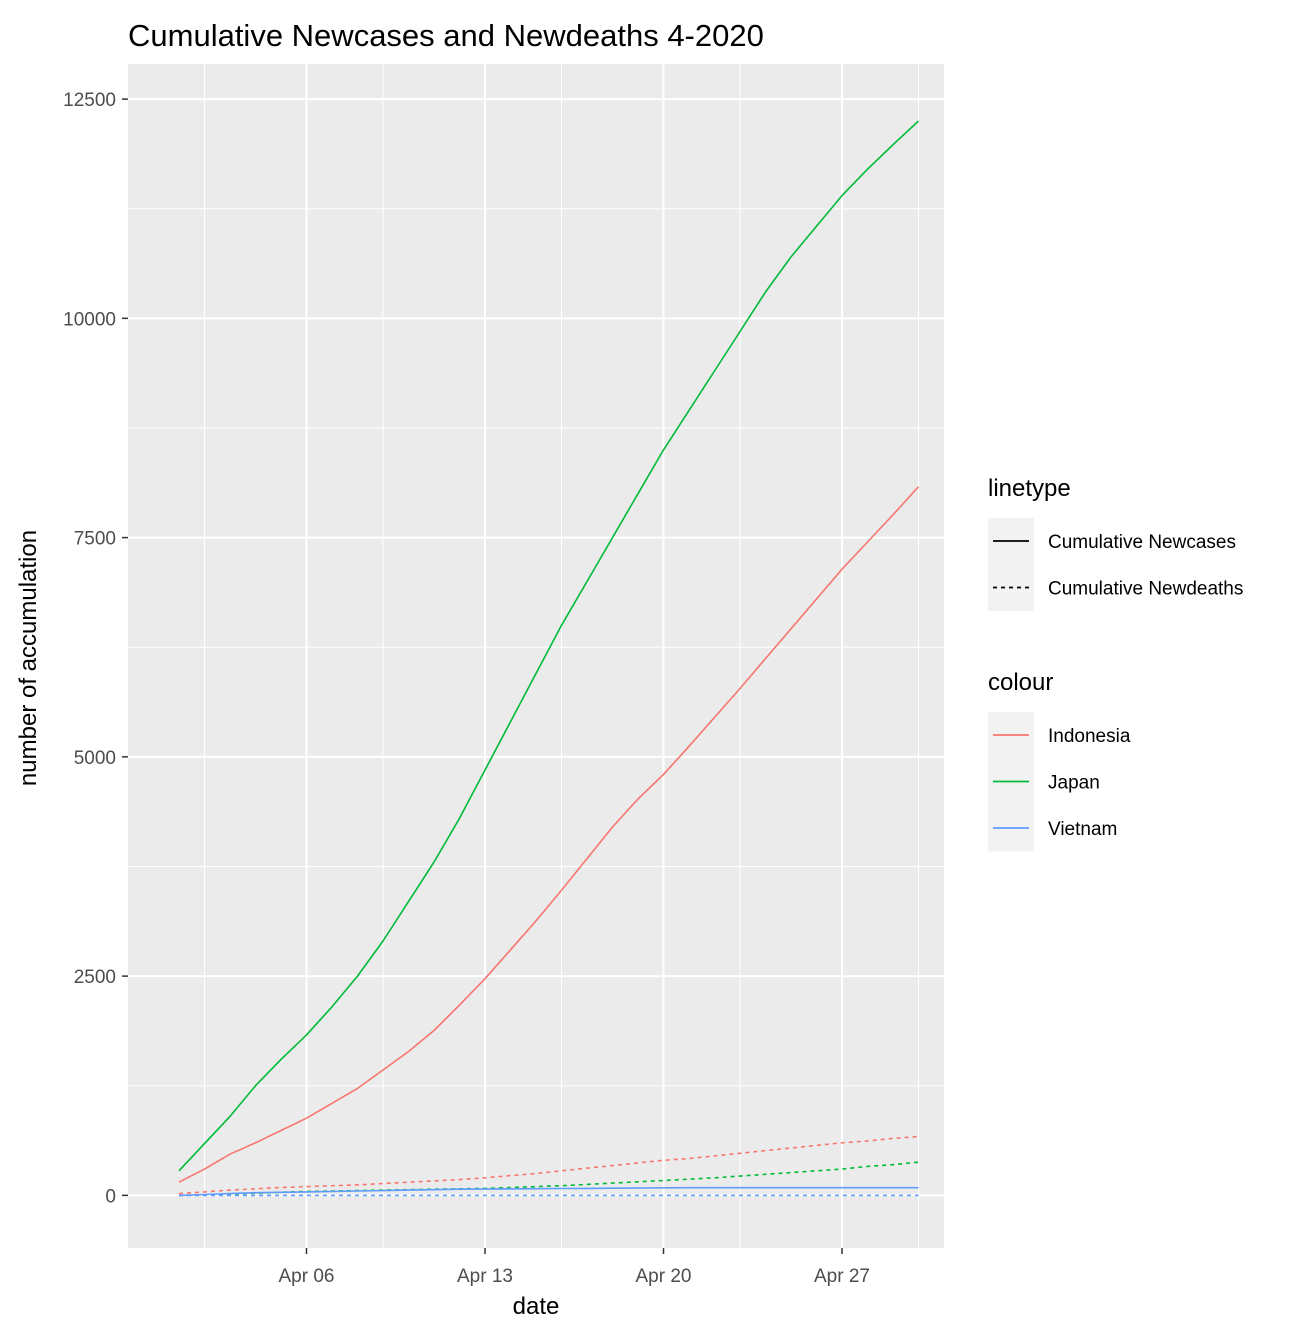 This screenshot has height=1332, width=1300. What do you see at coordinates (485, 1276) in the screenshot?
I see `x-tick-label: Apr 13` at bounding box center [485, 1276].